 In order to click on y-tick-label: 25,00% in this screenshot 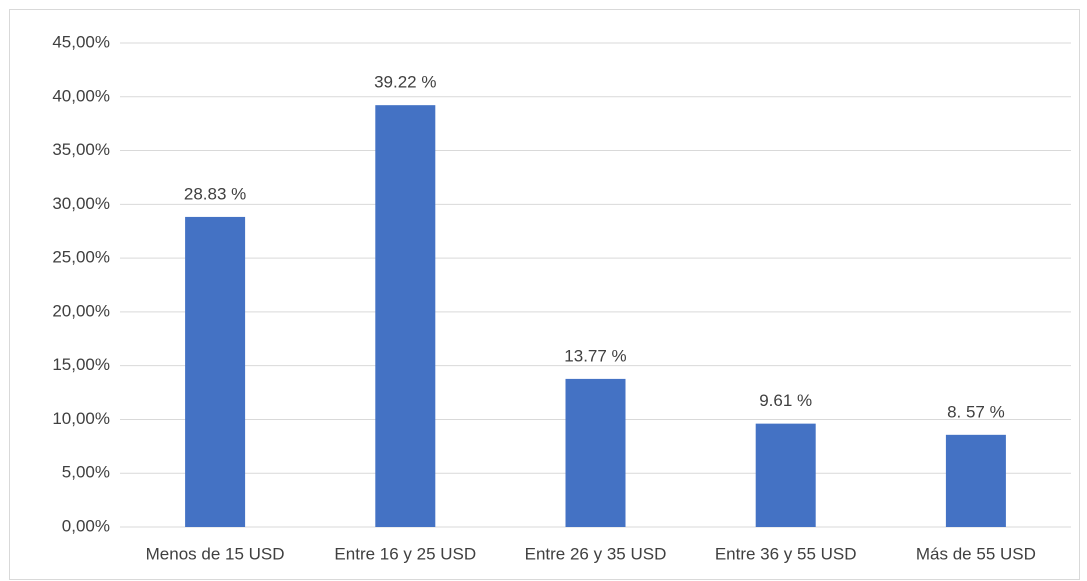, I will do `click(81, 257)`.